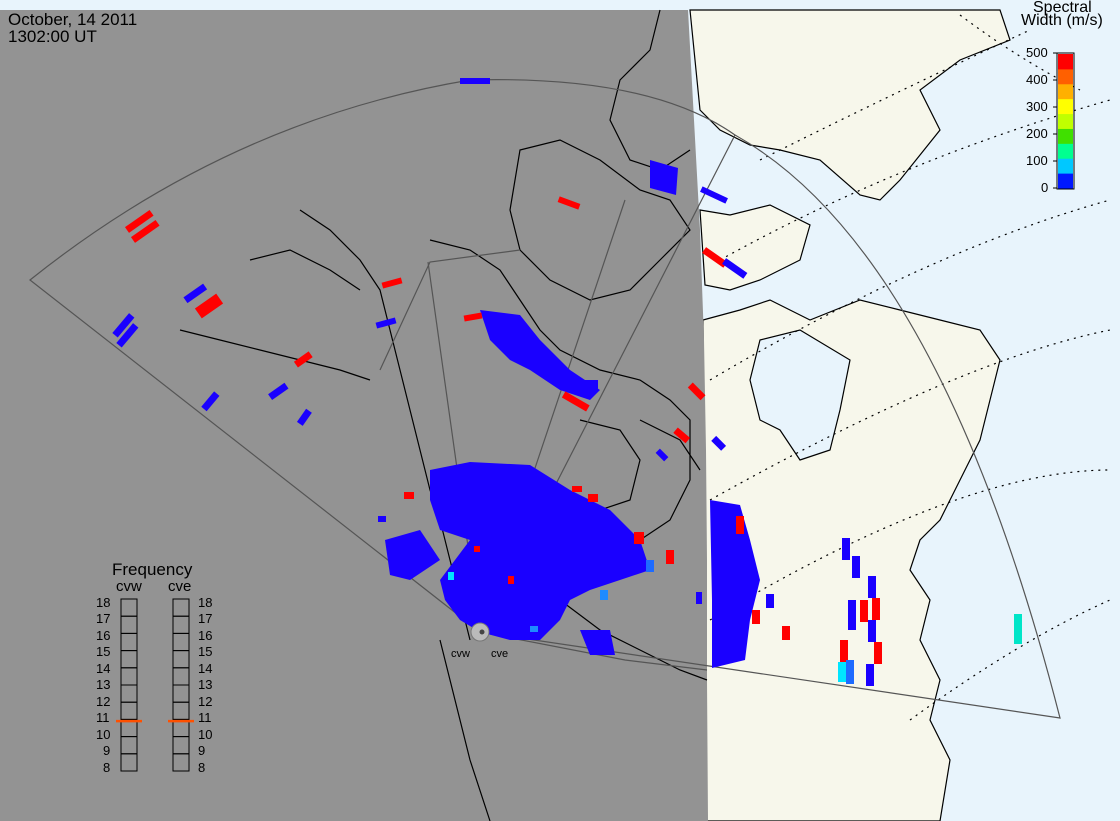  What do you see at coordinates (155, 685) in the screenshot?
I see `frequency-bars` at bounding box center [155, 685].